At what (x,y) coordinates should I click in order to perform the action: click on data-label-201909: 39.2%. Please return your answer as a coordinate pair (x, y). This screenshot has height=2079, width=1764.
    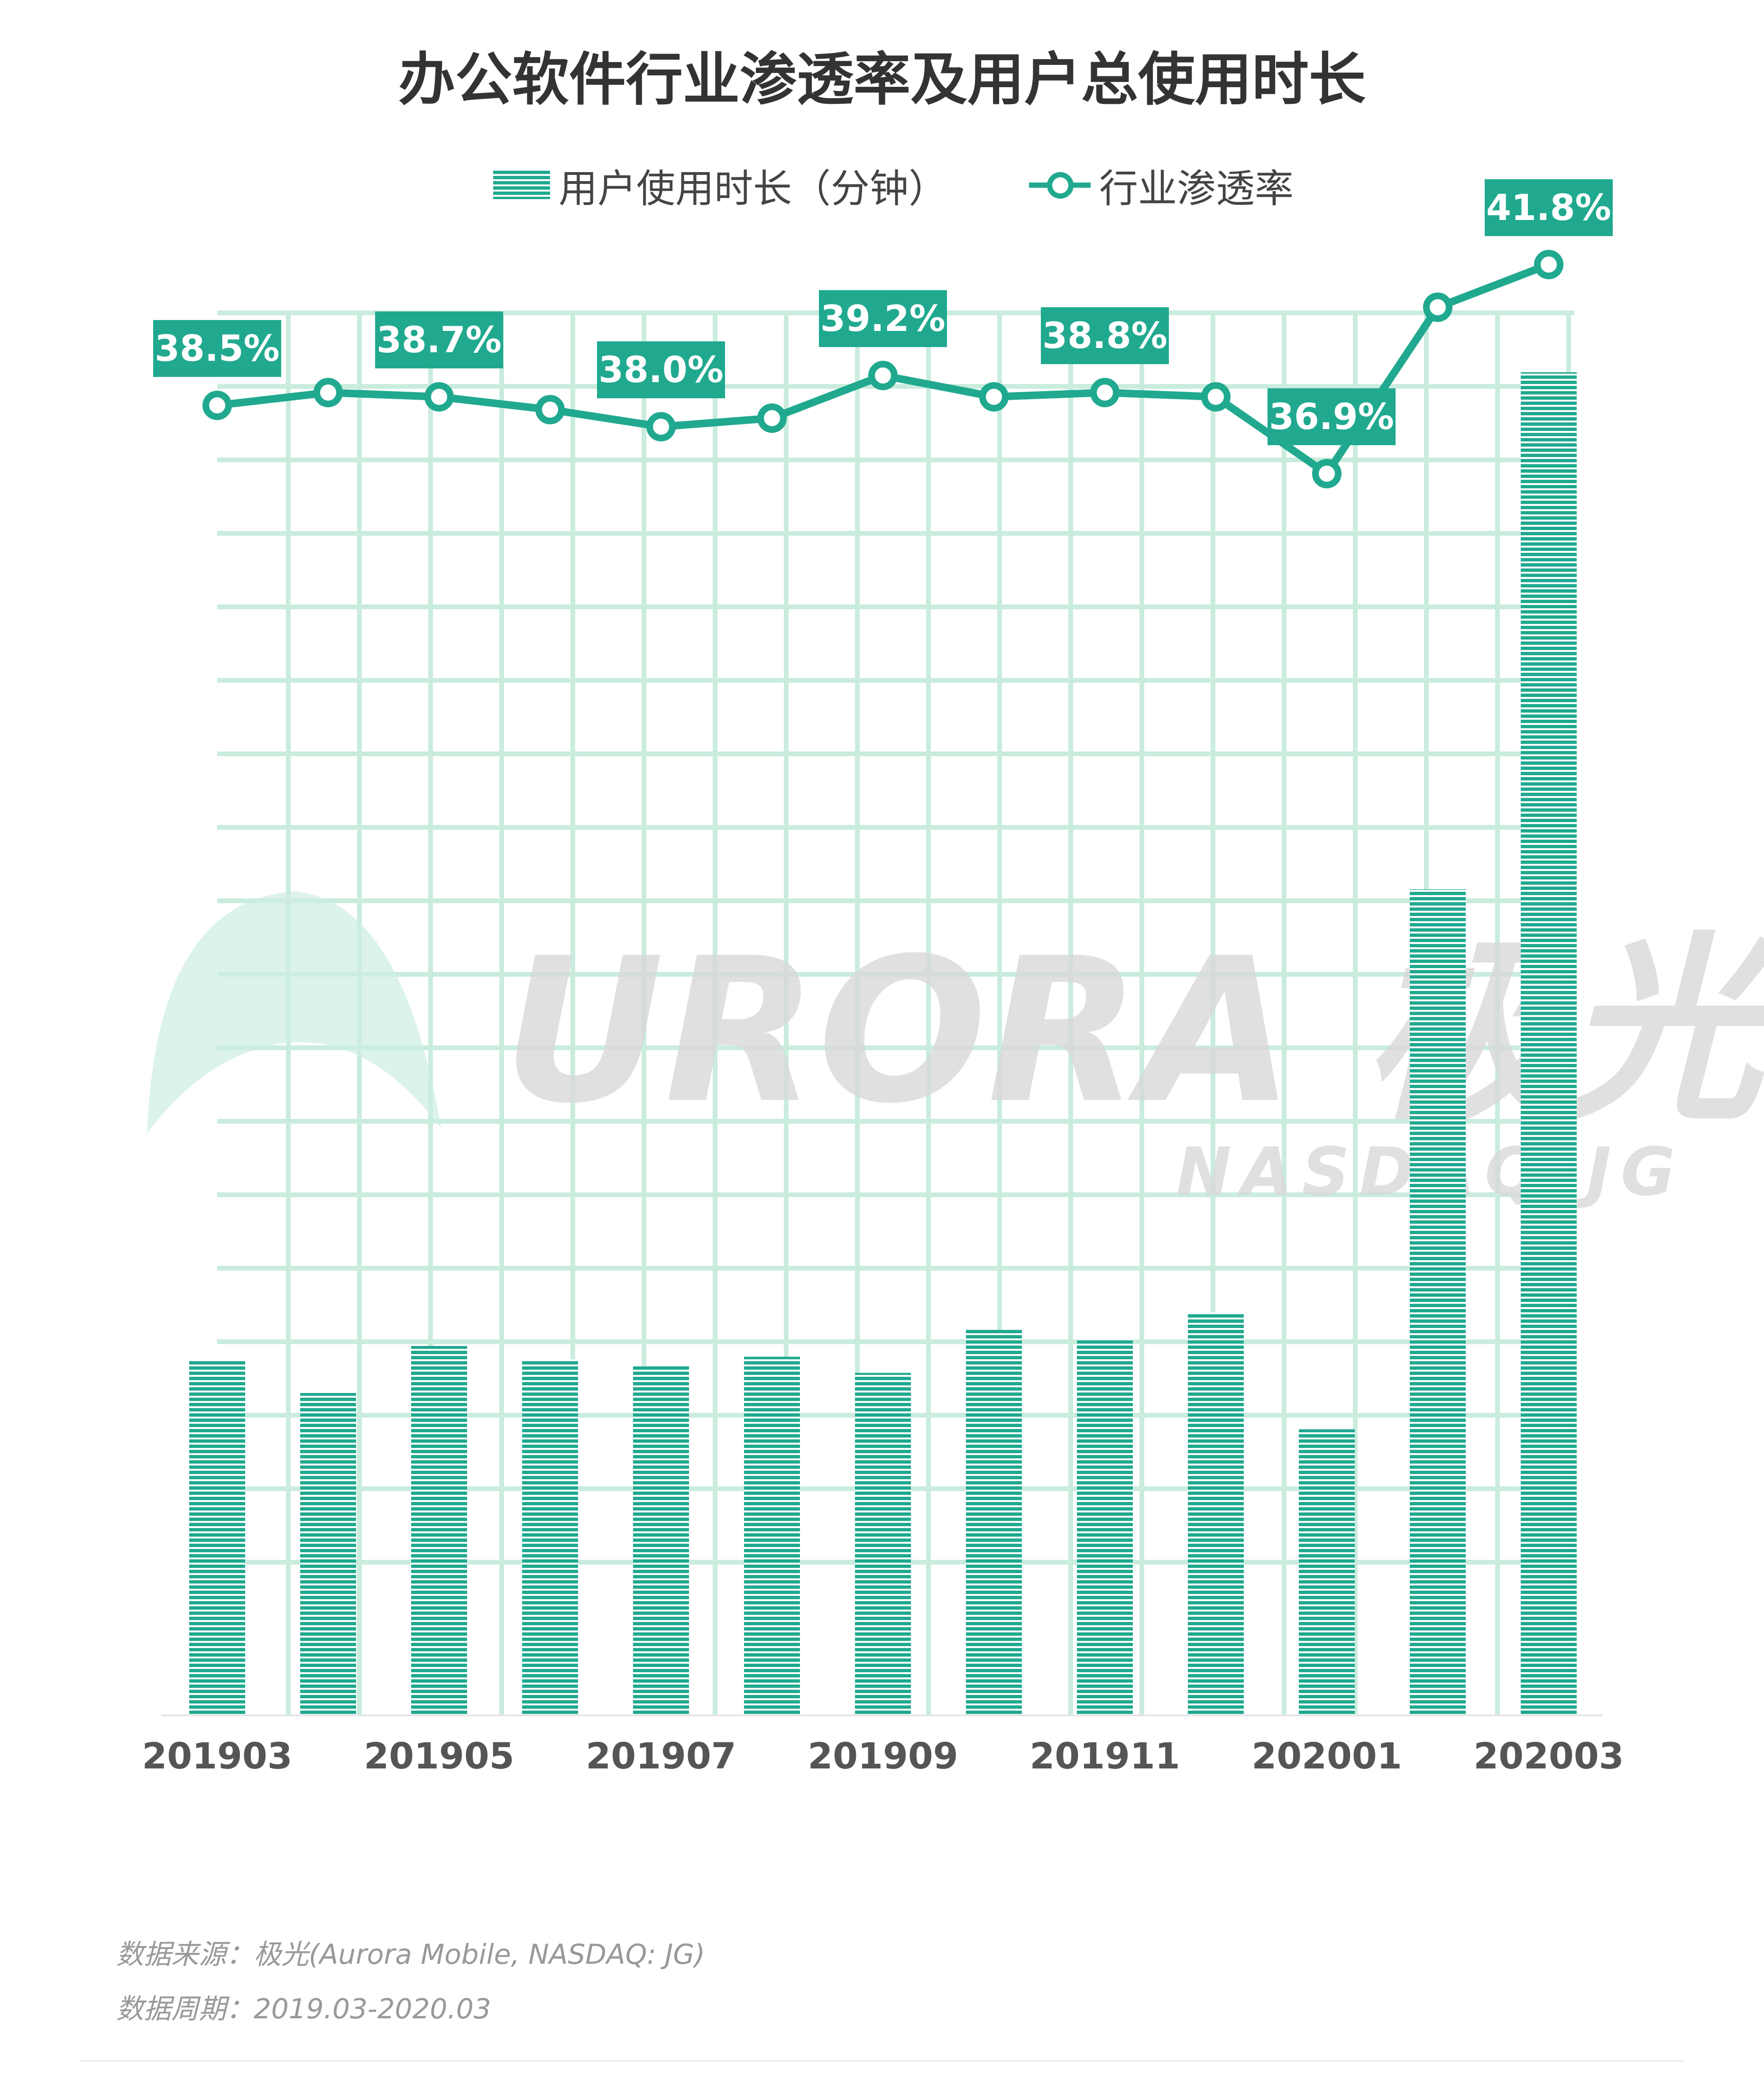
    Looking at the image, I should click on (883, 318).